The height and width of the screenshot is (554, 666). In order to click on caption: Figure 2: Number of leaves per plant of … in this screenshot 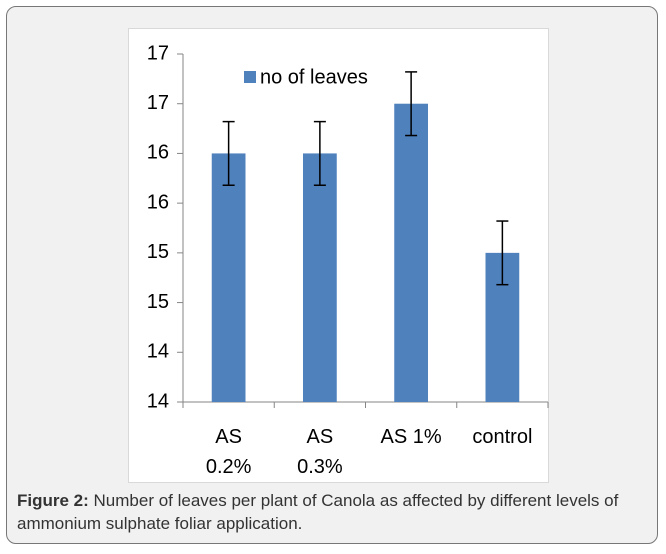, I will do `click(332, 512)`.